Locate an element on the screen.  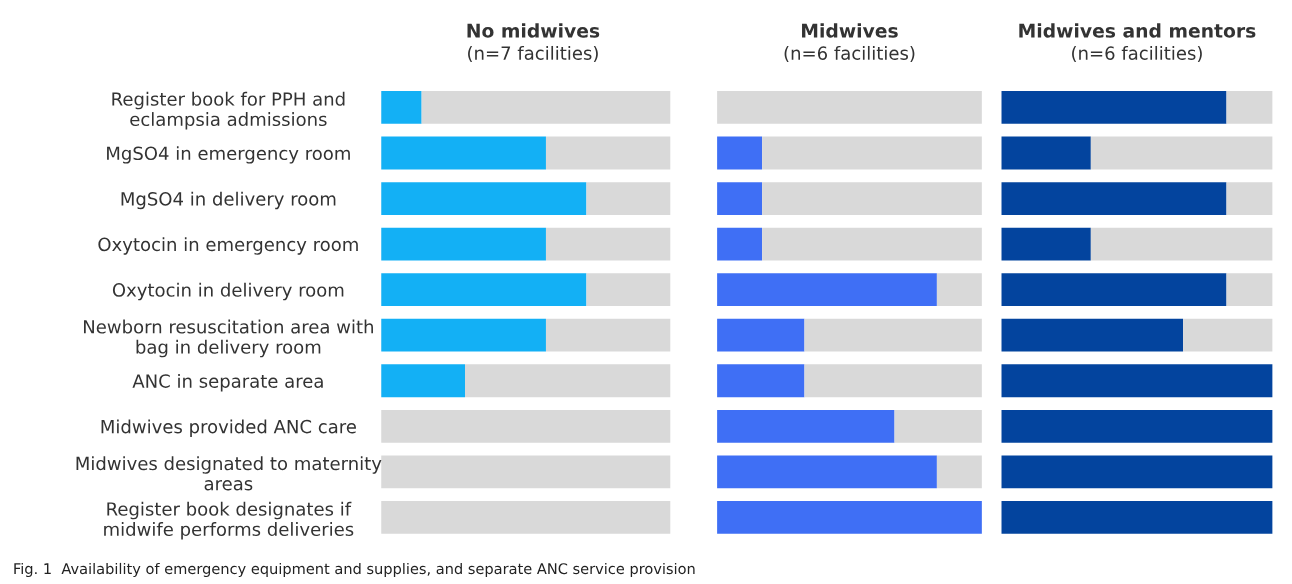
y-tick-label: MgSO4 in delivery room is located at coordinates (228, 200).